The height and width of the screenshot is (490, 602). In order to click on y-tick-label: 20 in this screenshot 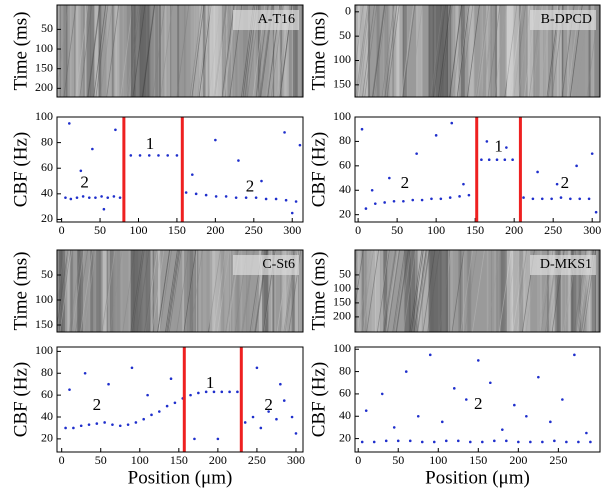, I will do `click(345, 437)`.